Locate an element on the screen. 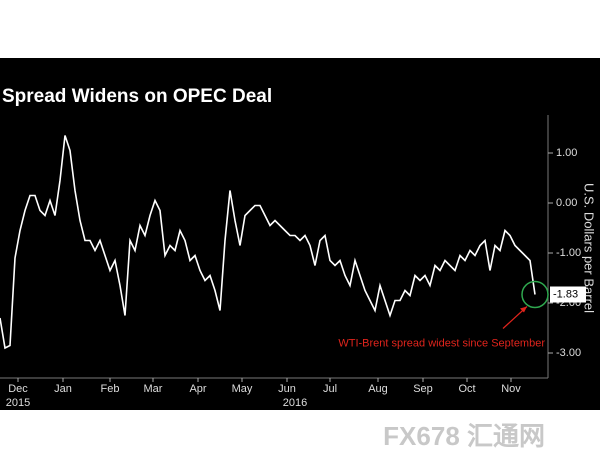 The image size is (600, 467). x-tick-label: Nov is located at coordinates (511, 389).